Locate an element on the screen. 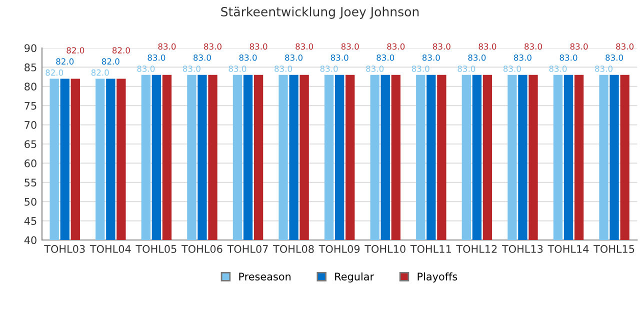  y-tick-label: 60 is located at coordinates (30, 163).